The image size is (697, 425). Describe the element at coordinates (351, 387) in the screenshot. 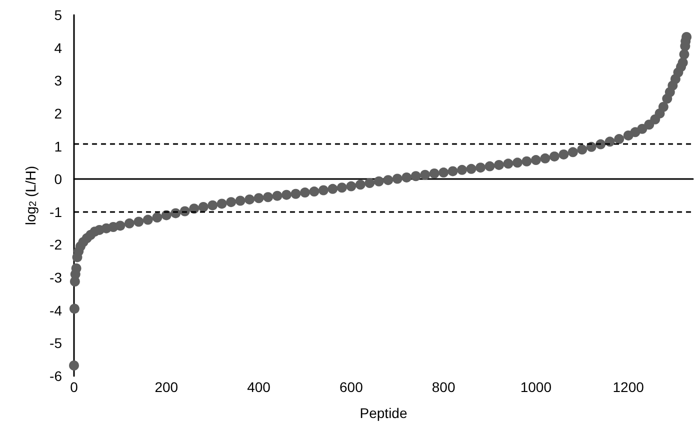

I see `x-tick-label: 600` at that location.